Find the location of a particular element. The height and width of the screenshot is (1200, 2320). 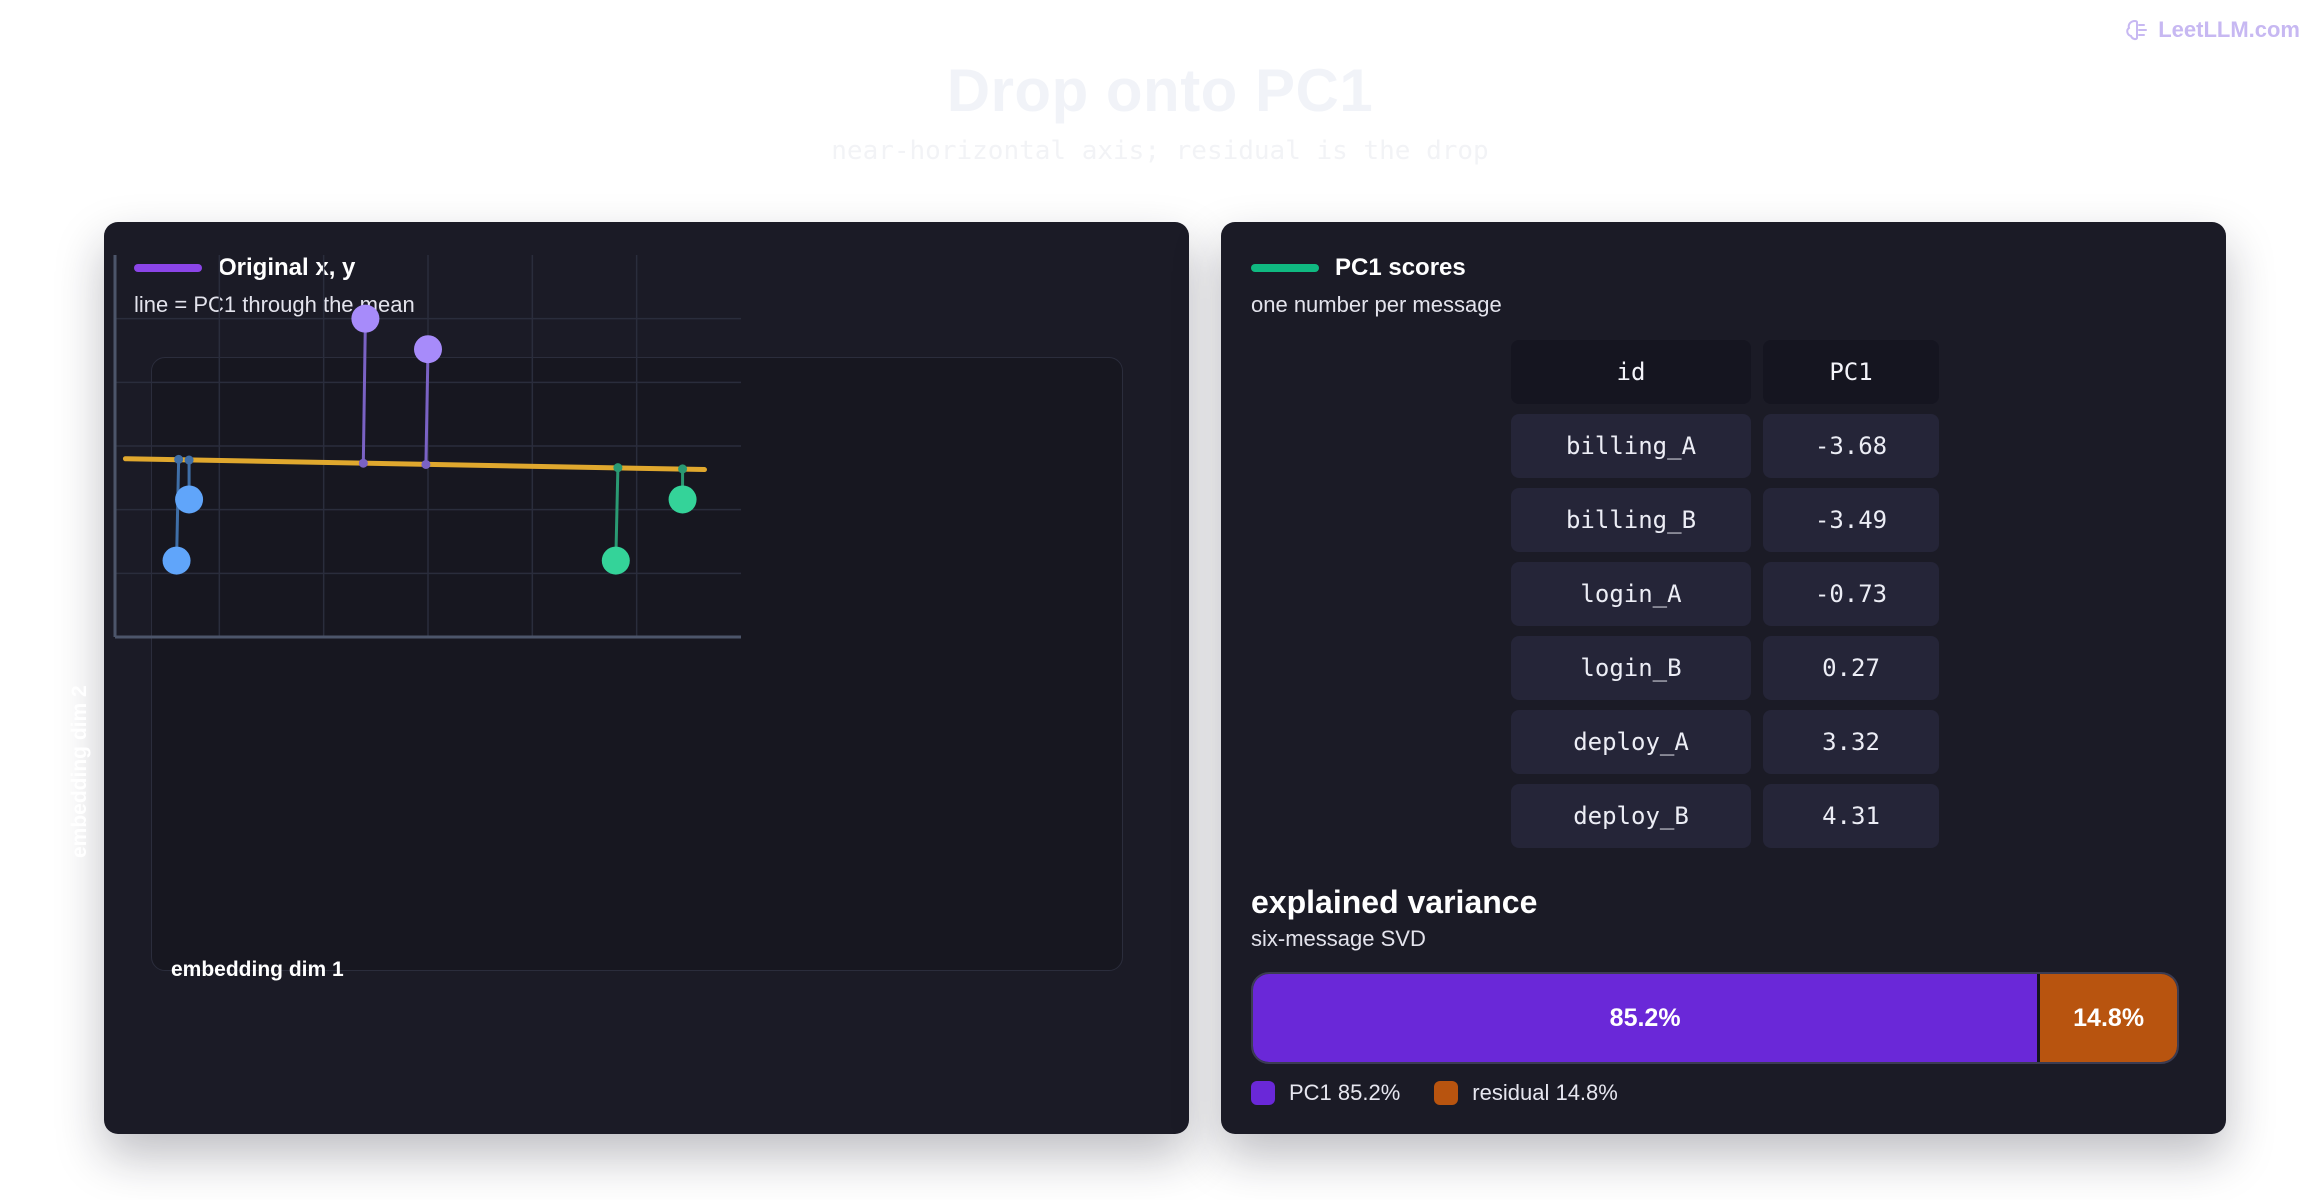

explained-variance-title: explained variance is located at coordinates (1394, 902).